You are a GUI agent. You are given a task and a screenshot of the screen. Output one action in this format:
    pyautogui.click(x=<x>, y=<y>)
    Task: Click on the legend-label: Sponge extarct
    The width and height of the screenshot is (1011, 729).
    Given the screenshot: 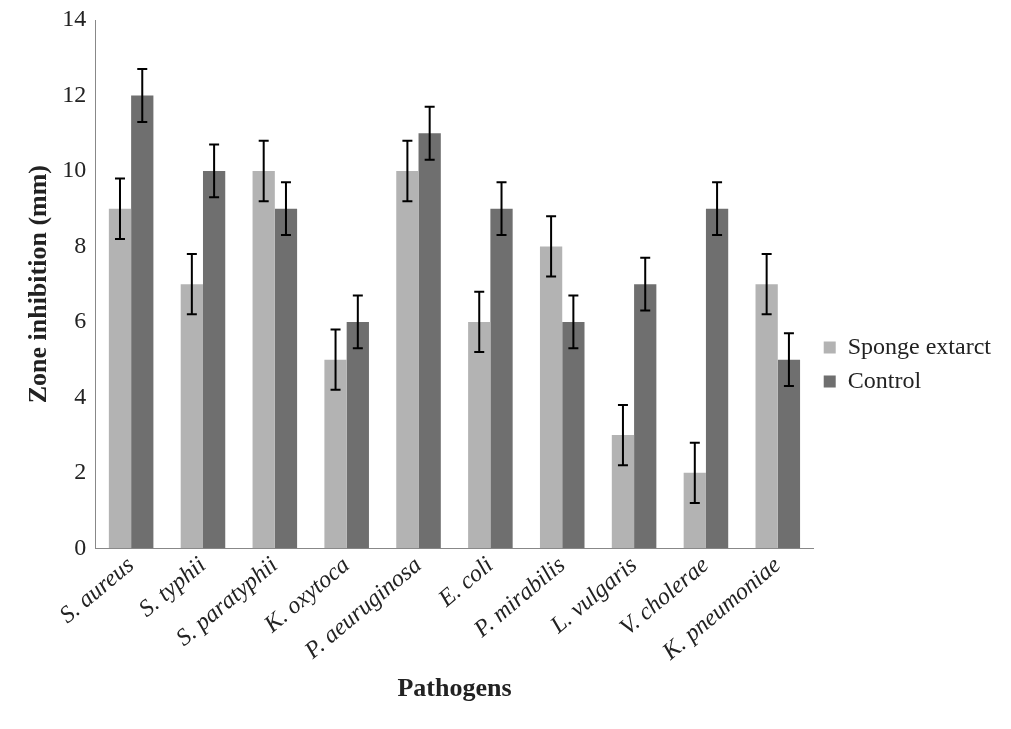 What is the action you would take?
    pyautogui.click(x=919, y=345)
    